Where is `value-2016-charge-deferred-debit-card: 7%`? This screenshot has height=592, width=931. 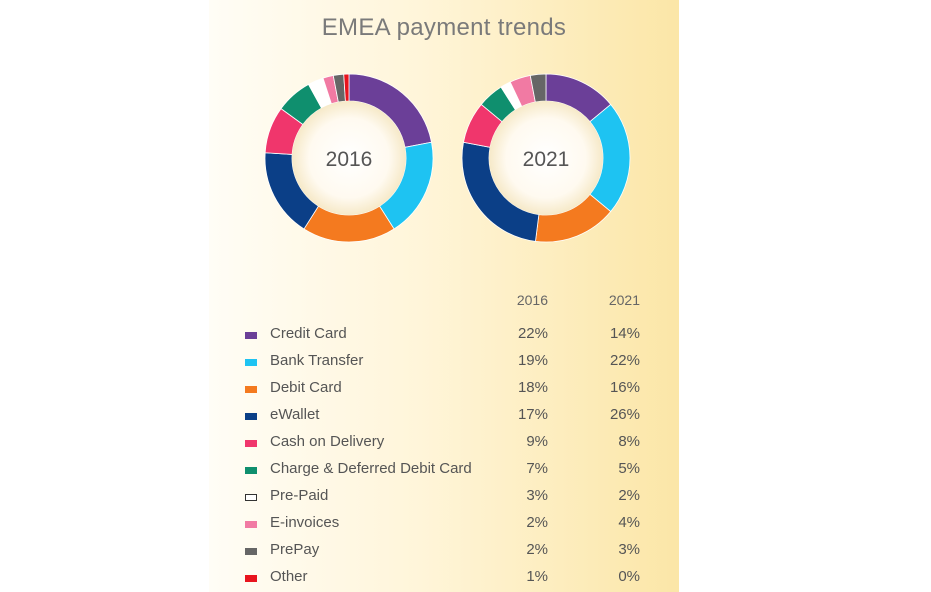
value-2016-charge-deferred-debit-card: 7% is located at coordinates (537, 468).